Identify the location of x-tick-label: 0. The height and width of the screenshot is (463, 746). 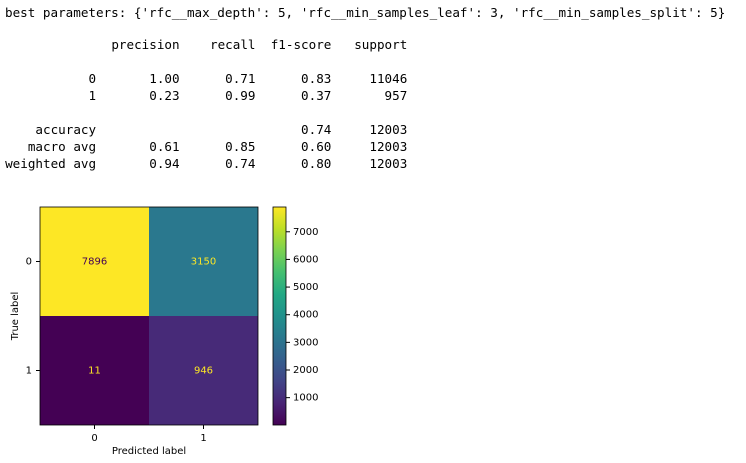
(94, 438).